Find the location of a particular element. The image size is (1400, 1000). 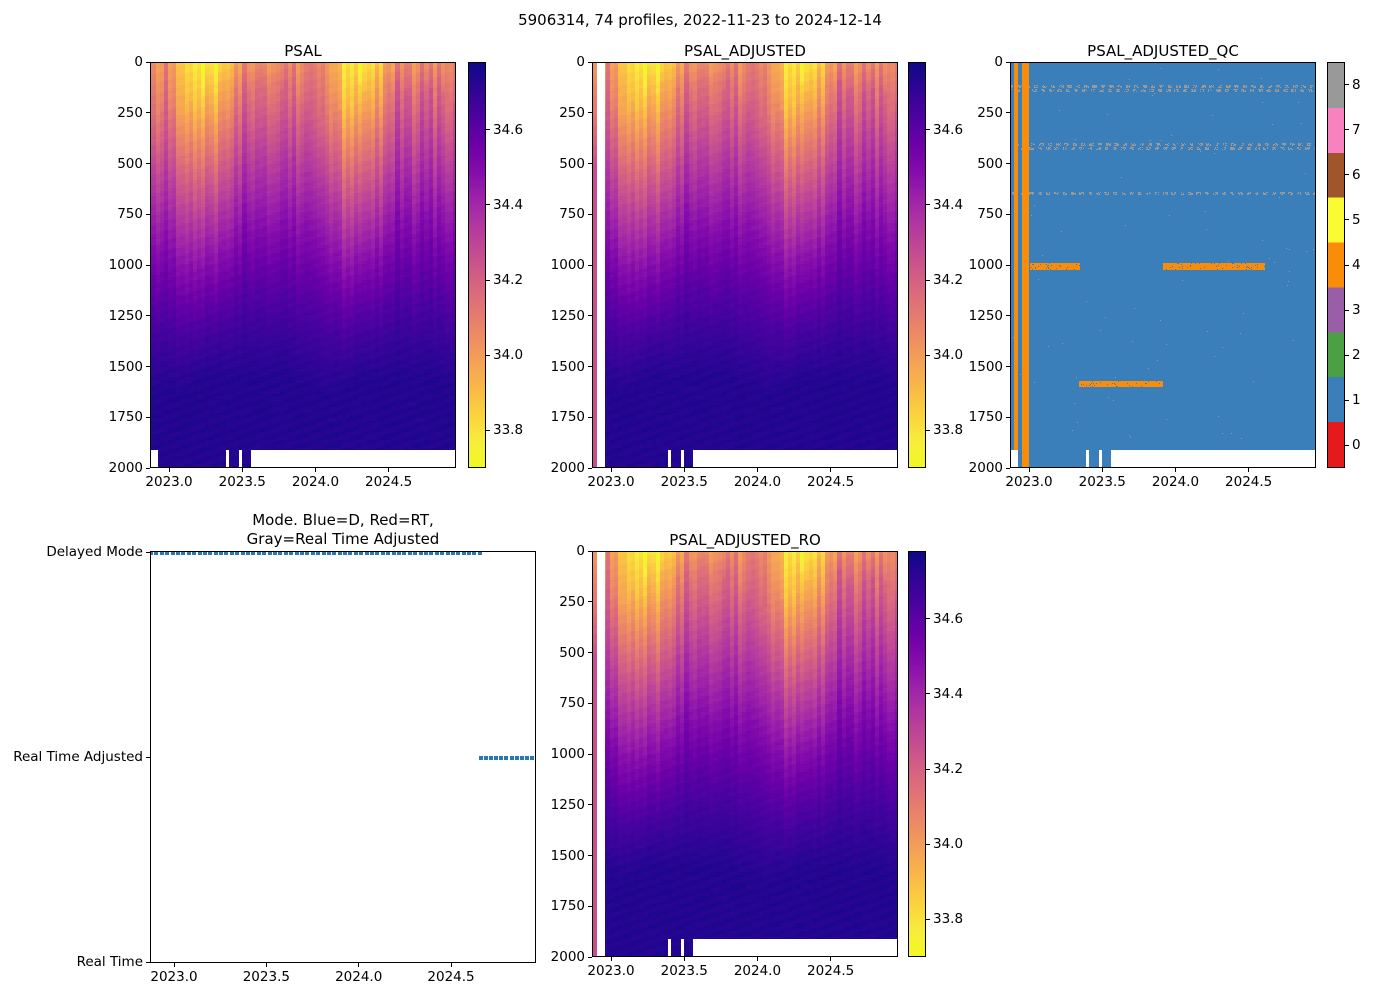

psal-adjusted-ytick is located at coordinates (590, 62).